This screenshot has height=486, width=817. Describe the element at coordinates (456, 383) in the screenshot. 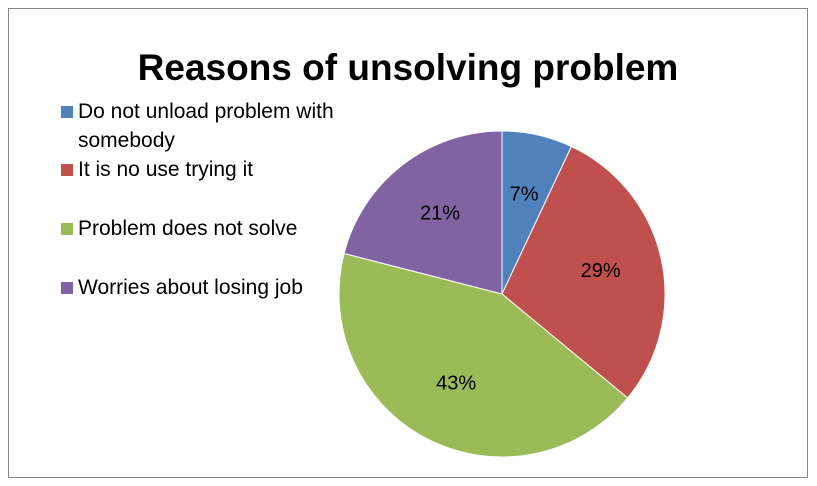

I see `slice-label-does-not-solve: 43%` at that location.